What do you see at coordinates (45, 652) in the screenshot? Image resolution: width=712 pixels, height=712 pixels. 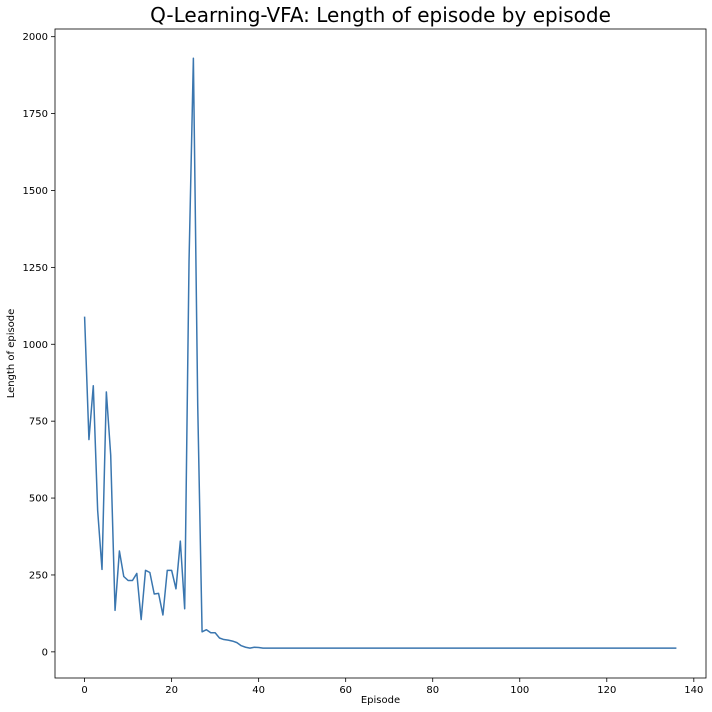 I see `y-tick-label: 0` at bounding box center [45, 652].